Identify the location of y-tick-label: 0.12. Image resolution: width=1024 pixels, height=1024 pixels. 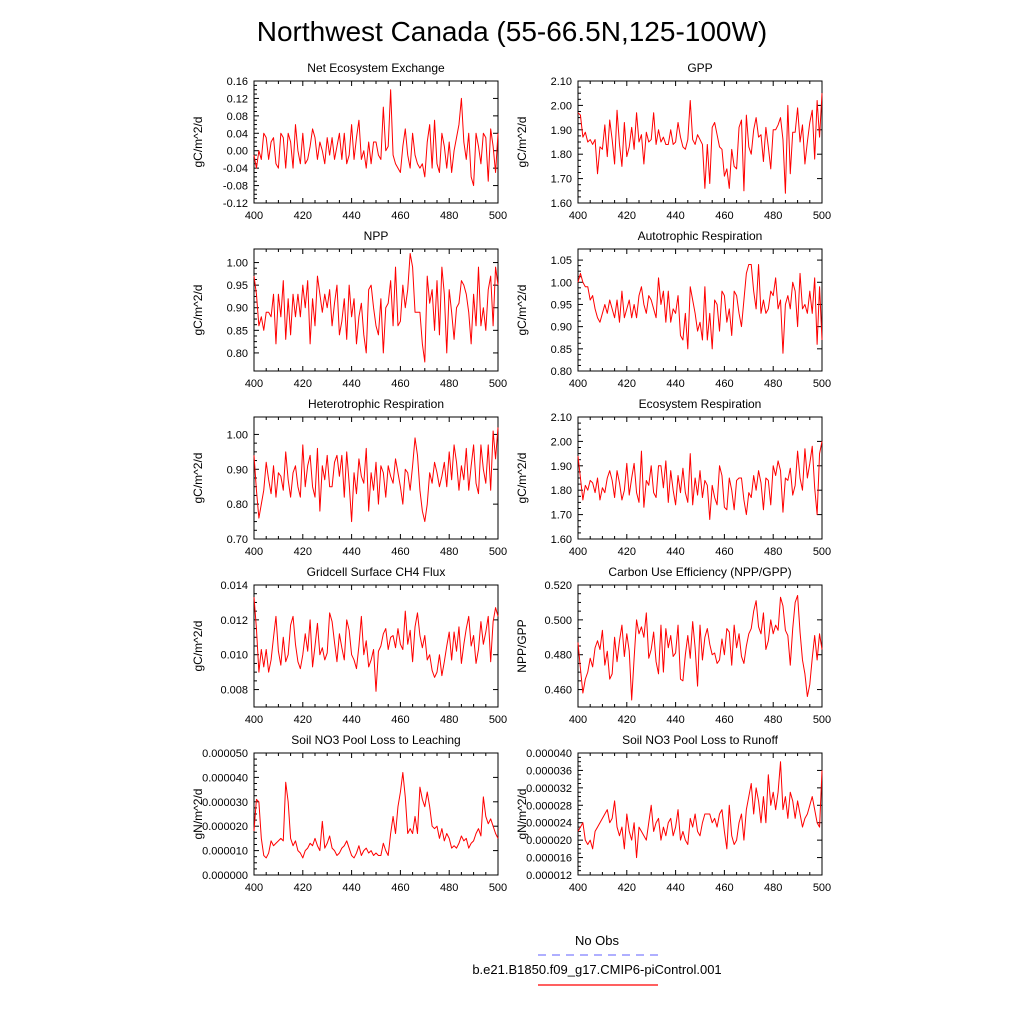
(237, 99).